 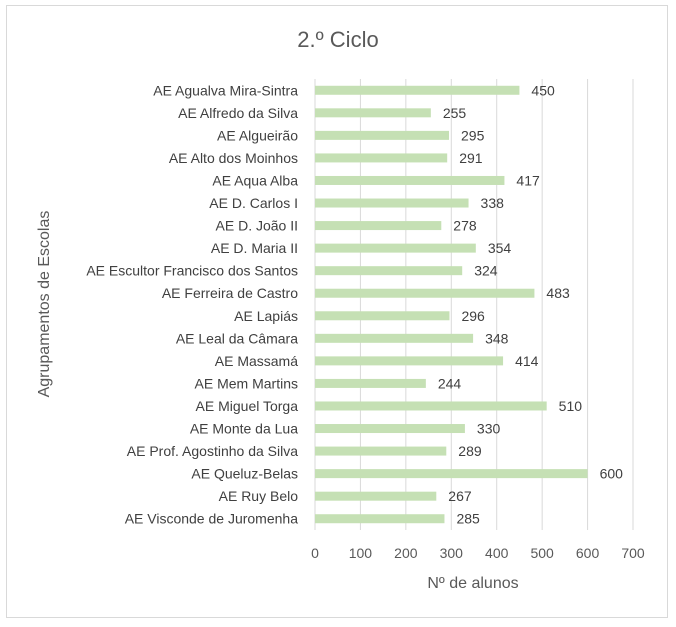 What do you see at coordinates (361, 553) in the screenshot?
I see `x-tick-label: 100` at bounding box center [361, 553].